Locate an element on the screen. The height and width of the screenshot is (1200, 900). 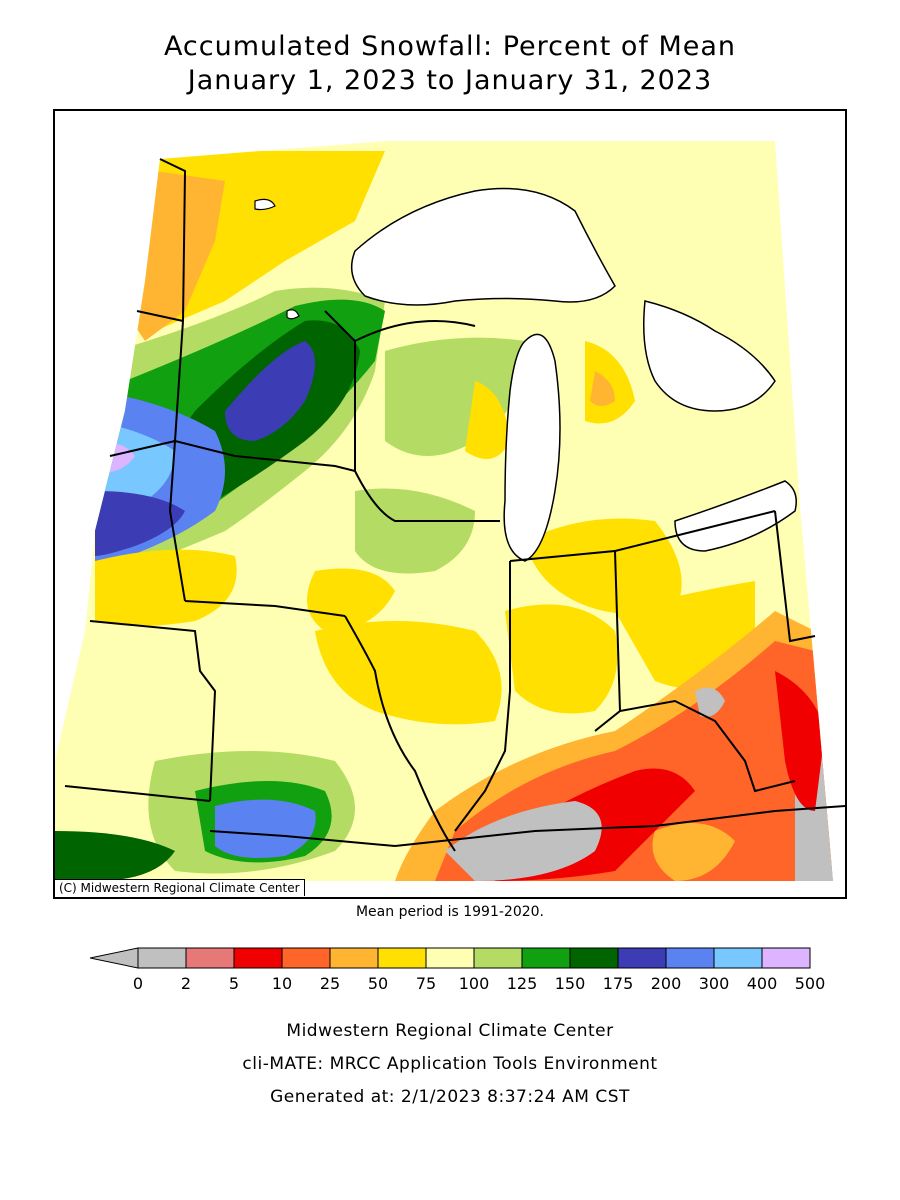
legend-tick-label: 200 is located at coordinates (666, 983).